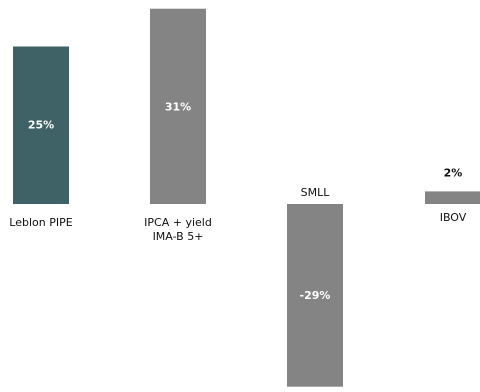  I want to click on value-label-2: -29%, so click(315, 295).